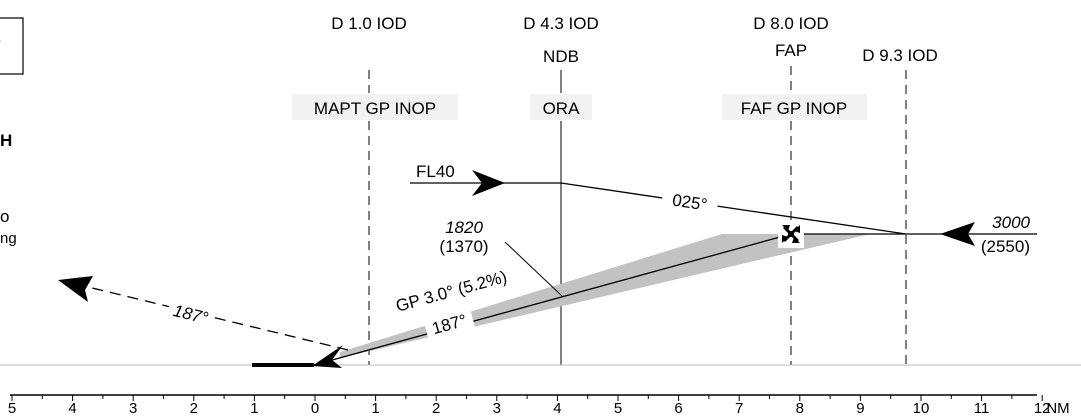 Image resolution: width=1081 pixels, height=416 pixels. I want to click on fix-d80-label: FAF GP INOP, so click(794, 108).